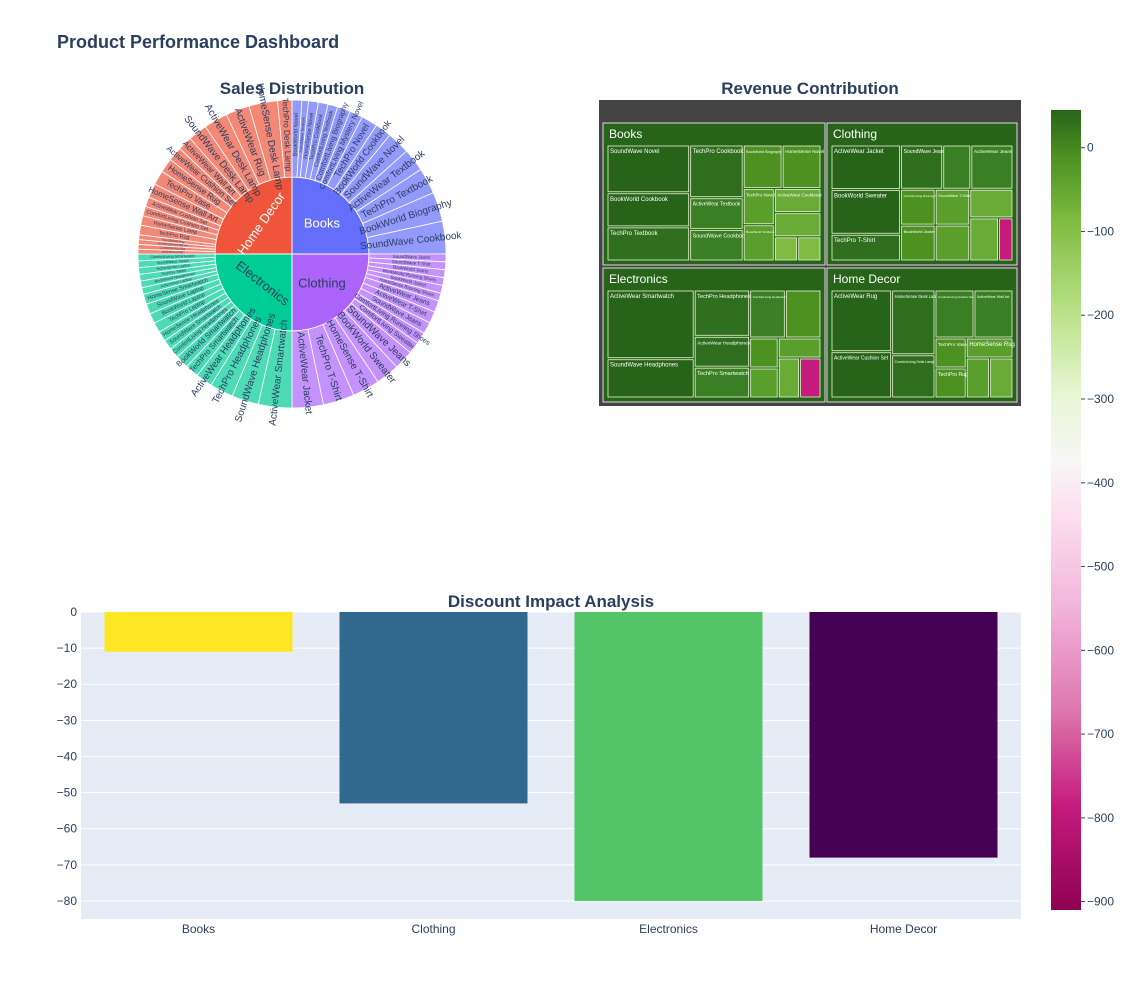 Image resolution: width=1136 pixels, height=1000 pixels. What do you see at coordinates (917, 296) in the screenshot?
I see `treemap-cell-label: HomeSense Desk Lamp` at bounding box center [917, 296].